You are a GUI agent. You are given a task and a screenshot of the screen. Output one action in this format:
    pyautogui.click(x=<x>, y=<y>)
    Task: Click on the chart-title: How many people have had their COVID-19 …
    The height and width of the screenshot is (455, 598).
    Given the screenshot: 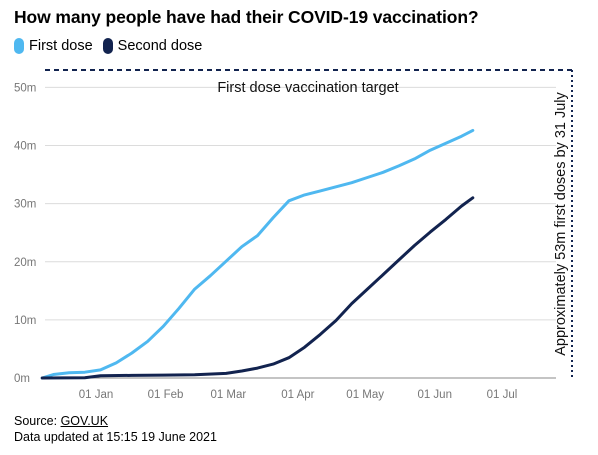 What is the action you would take?
    pyautogui.click(x=246, y=17)
    